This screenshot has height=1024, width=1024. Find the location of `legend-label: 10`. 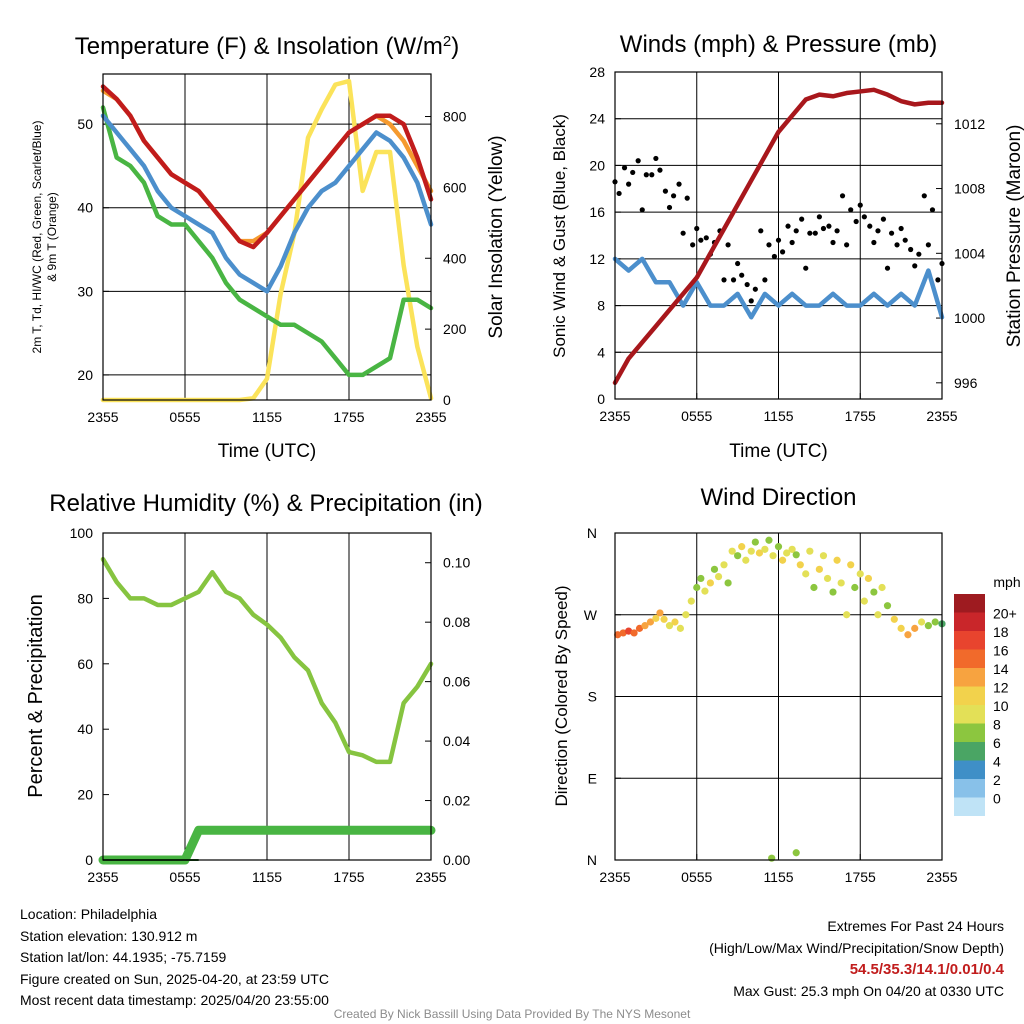

legend-label: 10 is located at coordinates (1001, 706).